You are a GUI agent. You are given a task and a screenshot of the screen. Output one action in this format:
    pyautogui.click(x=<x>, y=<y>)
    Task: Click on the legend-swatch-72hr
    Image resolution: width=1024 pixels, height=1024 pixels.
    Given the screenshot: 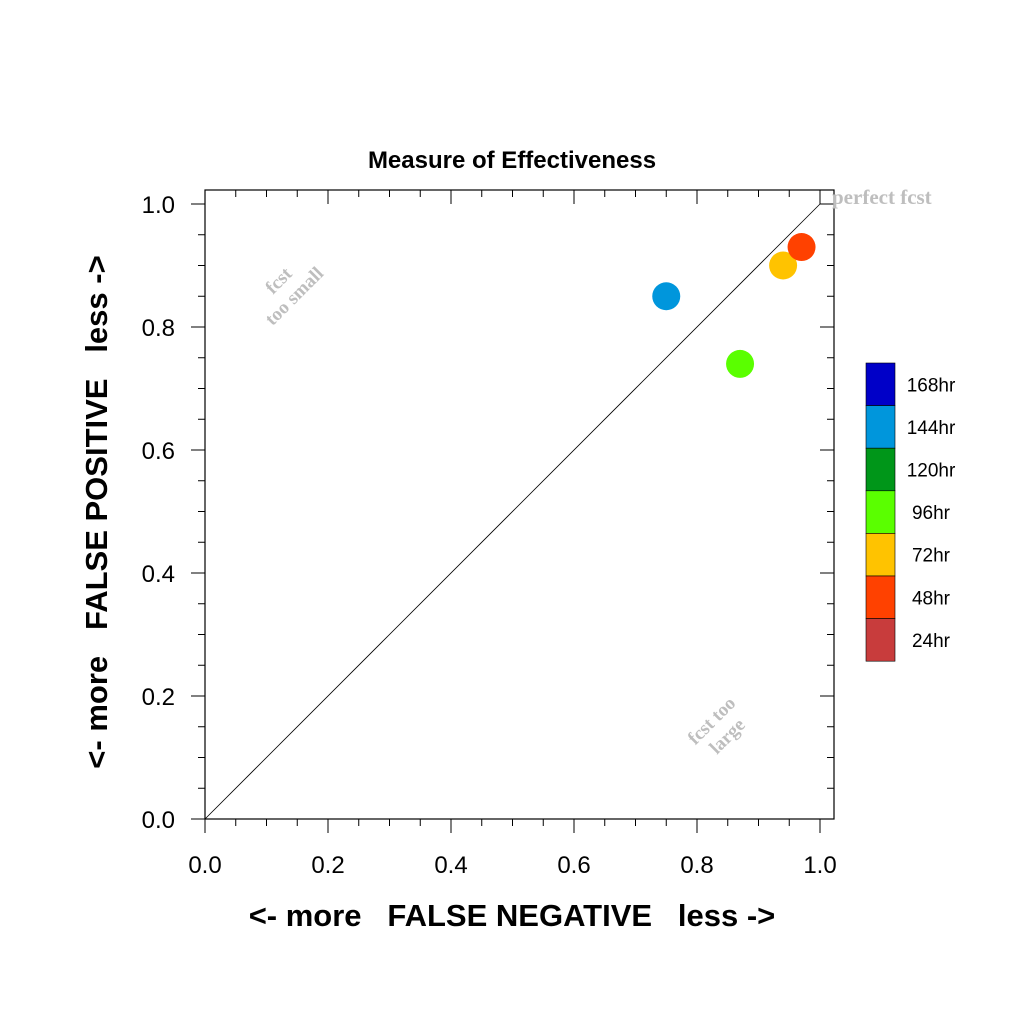 What is the action you would take?
    pyautogui.click(x=880, y=555)
    